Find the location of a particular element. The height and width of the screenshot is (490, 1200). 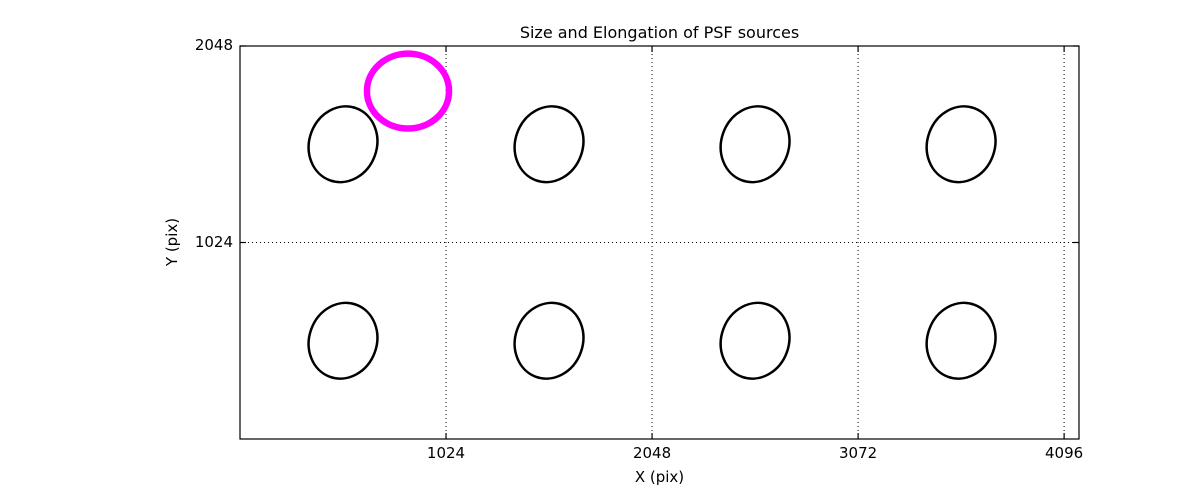

x-axis-label: X (pix) is located at coordinates (659, 477).